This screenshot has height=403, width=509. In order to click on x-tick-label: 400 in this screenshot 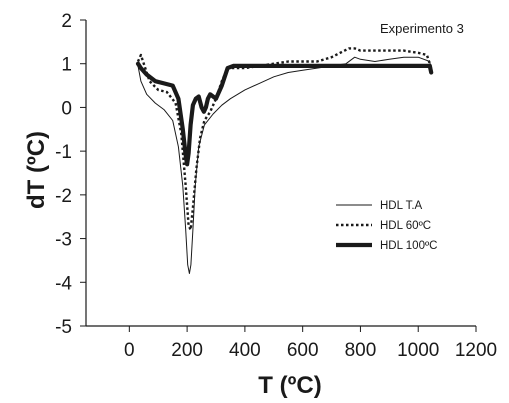, I will do `click(245, 350)`.